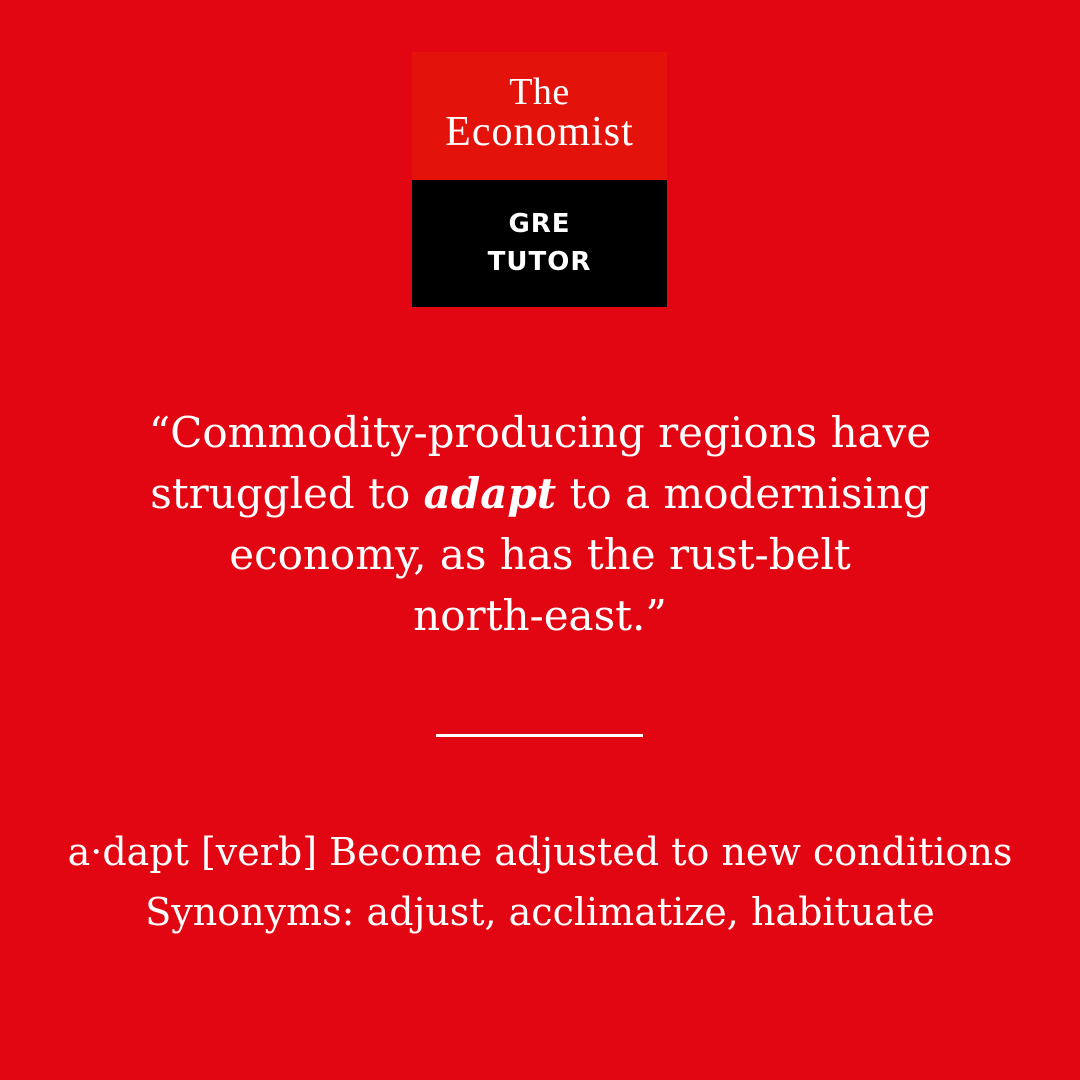 Image resolution: width=1080 pixels, height=1080 pixels. Describe the element at coordinates (539, 735) in the screenshot. I see `section-divider` at that location.